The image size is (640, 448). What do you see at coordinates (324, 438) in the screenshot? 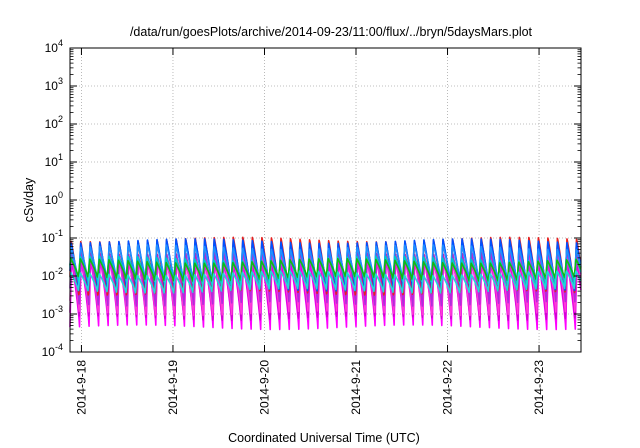
I see `x-axis-label: Coordinated Universal Time (UTC)` at bounding box center [324, 438].